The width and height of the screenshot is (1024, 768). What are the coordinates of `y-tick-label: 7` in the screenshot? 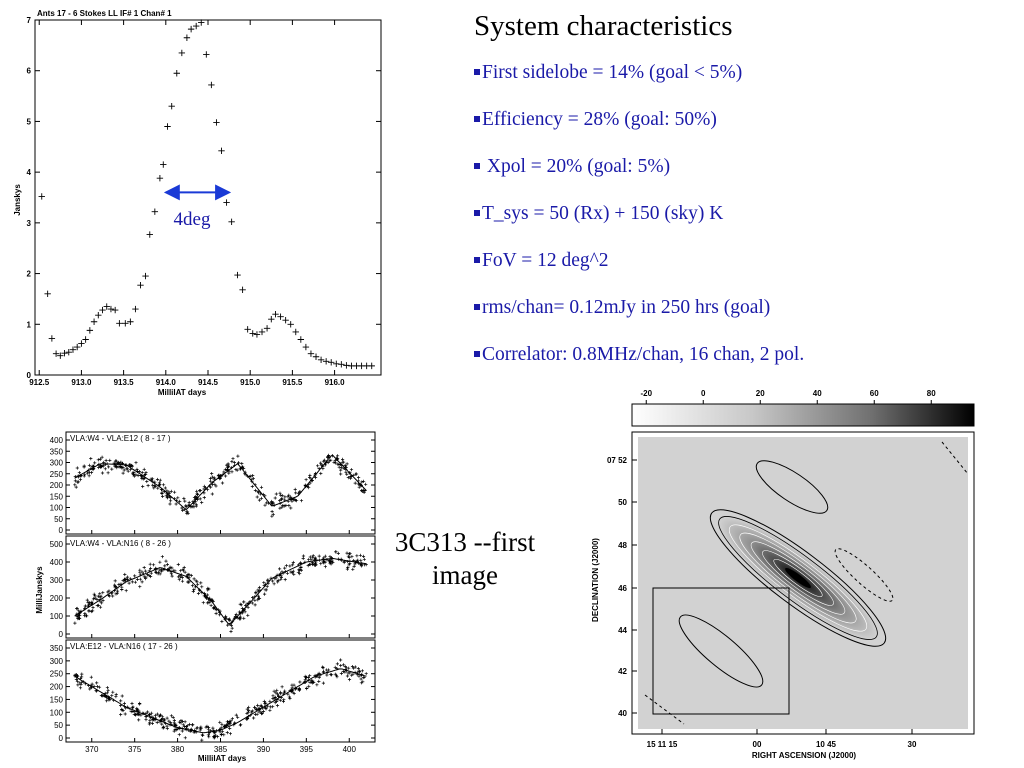 It's located at (29, 20).